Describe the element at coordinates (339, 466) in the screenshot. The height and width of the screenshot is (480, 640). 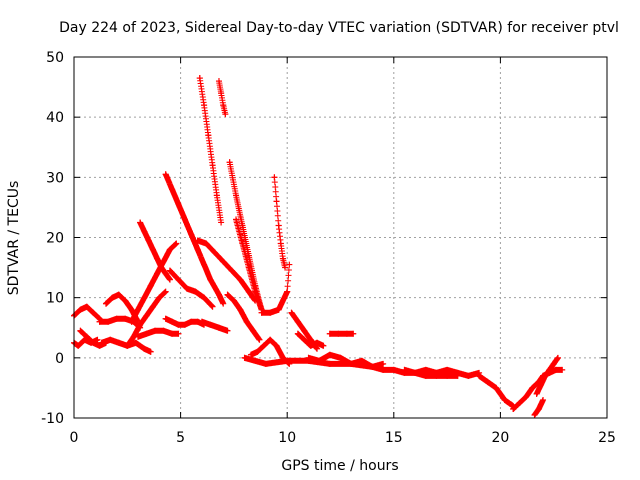
I see `x-axis-label: GPS time / hours` at that location.